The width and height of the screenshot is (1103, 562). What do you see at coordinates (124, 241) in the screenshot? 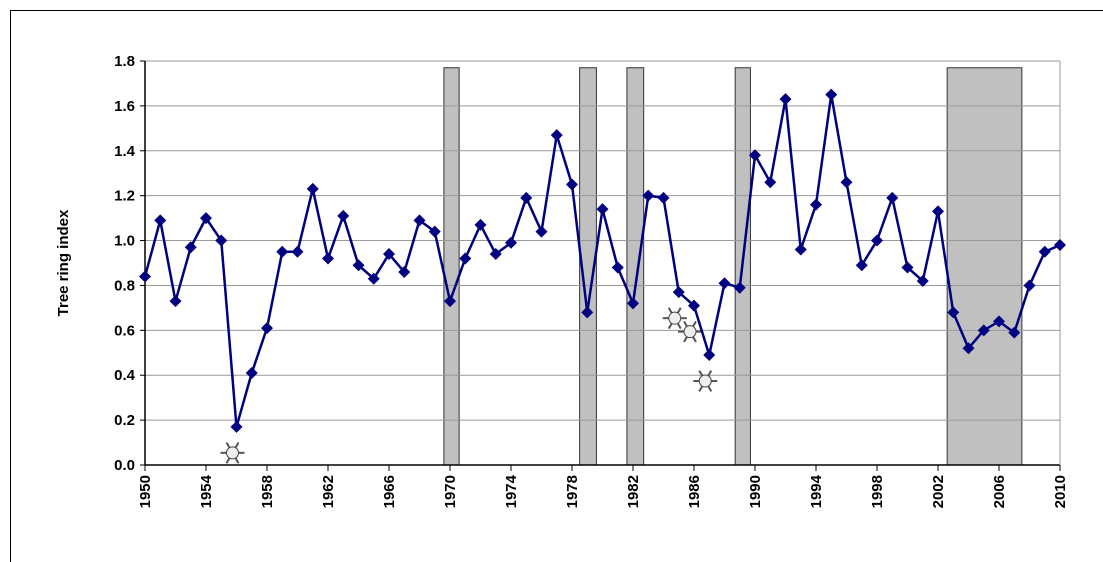
I see `y-tick-label: 1.0` at bounding box center [124, 241].